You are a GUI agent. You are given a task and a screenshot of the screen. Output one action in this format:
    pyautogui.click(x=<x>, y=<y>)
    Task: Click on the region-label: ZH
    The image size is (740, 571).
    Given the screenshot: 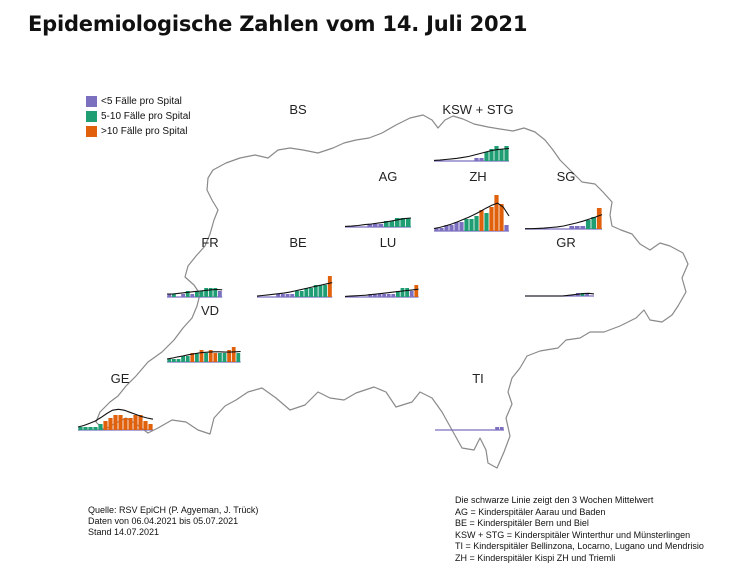 What is the action you would take?
    pyautogui.click(x=477, y=176)
    